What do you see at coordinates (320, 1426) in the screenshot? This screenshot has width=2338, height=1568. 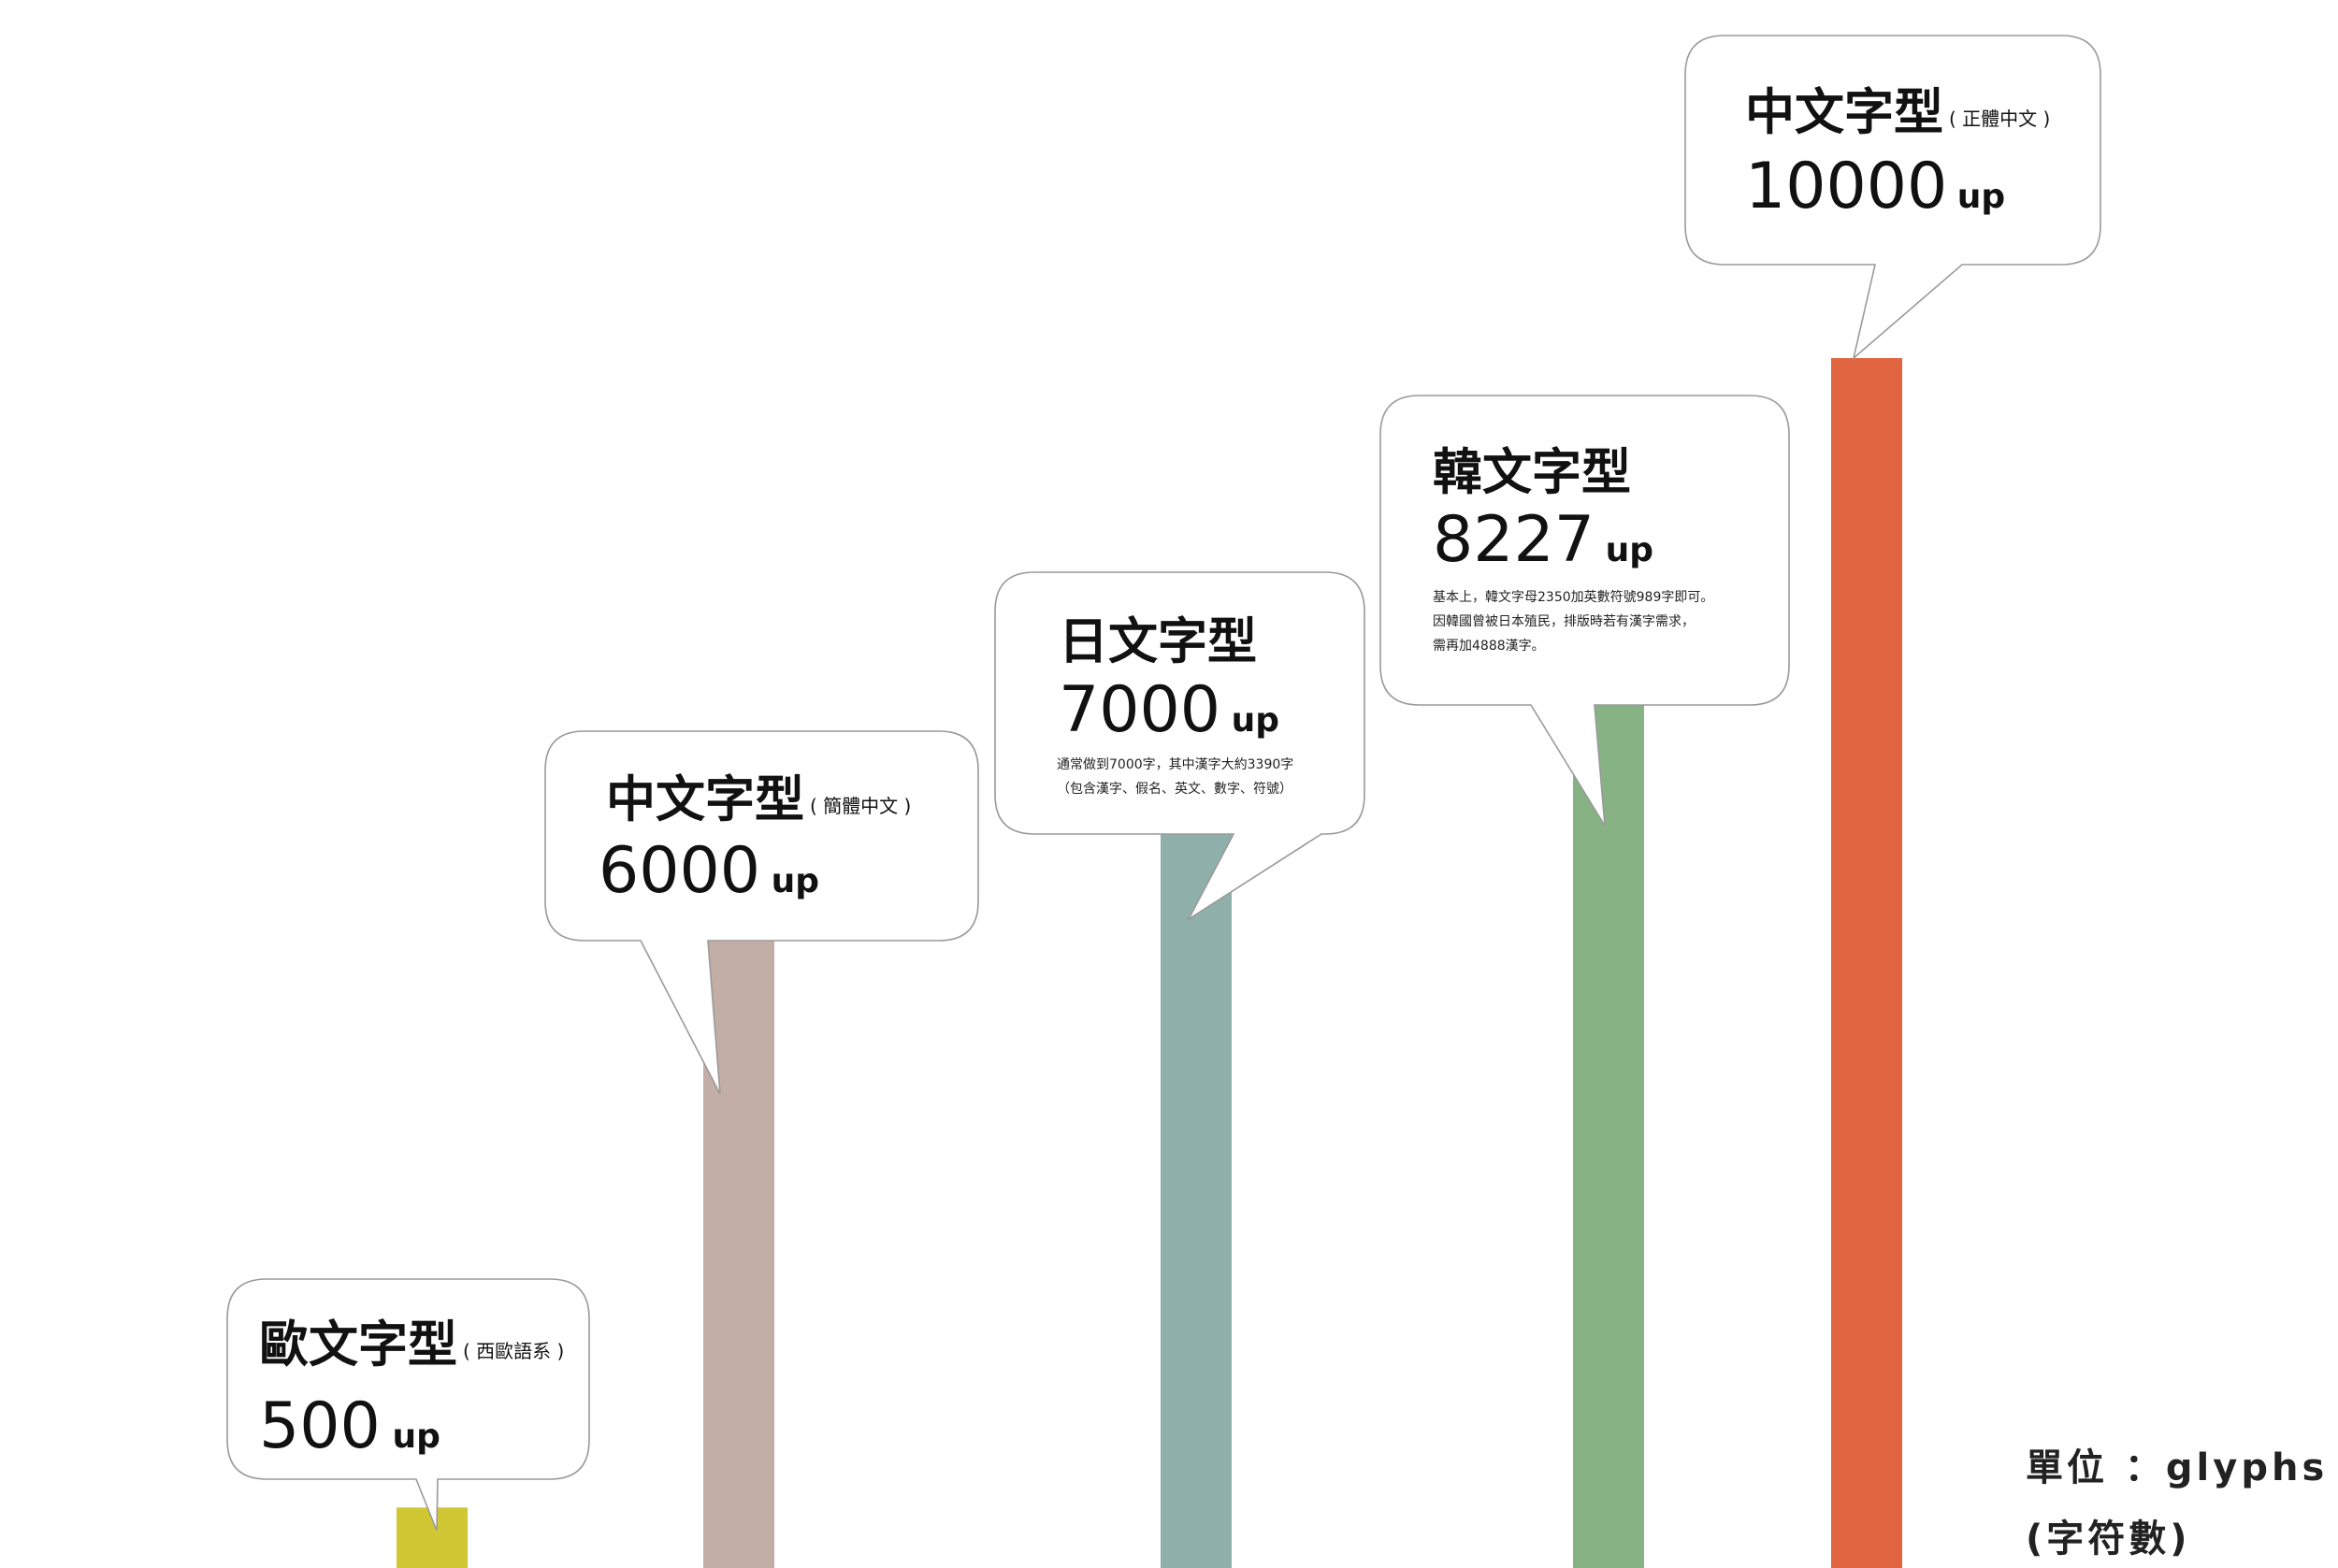 I see `callout-value: 500` at bounding box center [320, 1426].